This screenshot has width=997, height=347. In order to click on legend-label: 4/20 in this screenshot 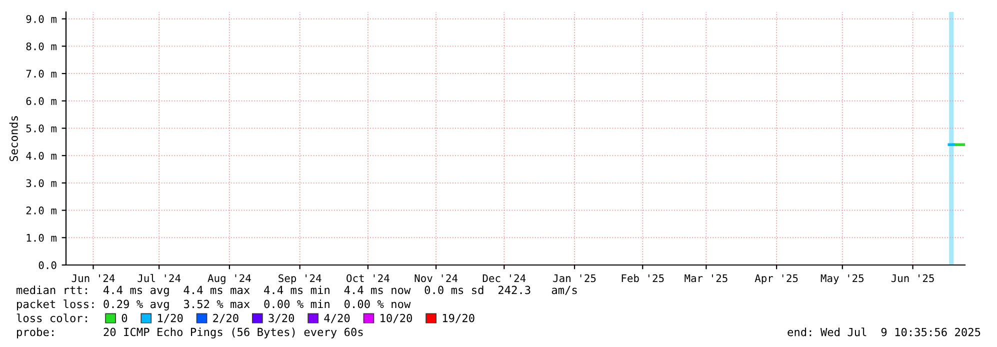, I will do `click(337, 319)`.